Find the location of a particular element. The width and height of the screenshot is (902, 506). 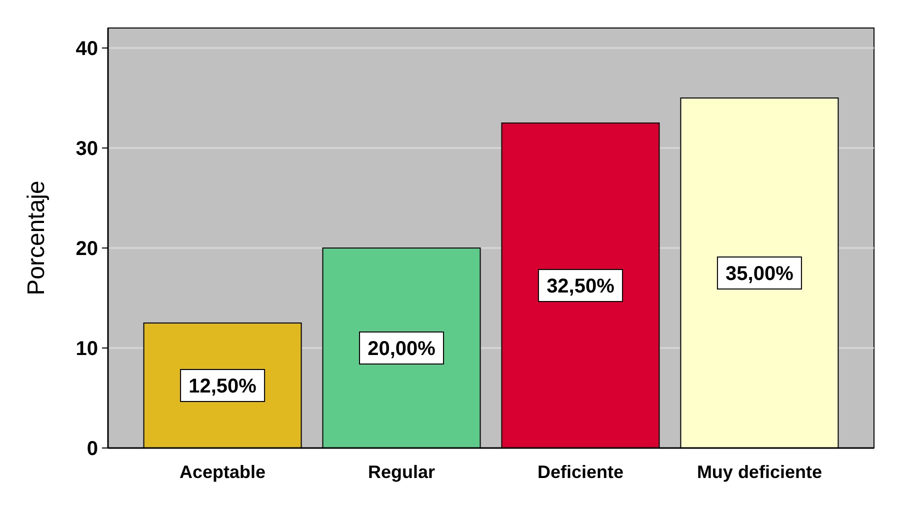

y-tick-label: 20 is located at coordinates (87, 249).